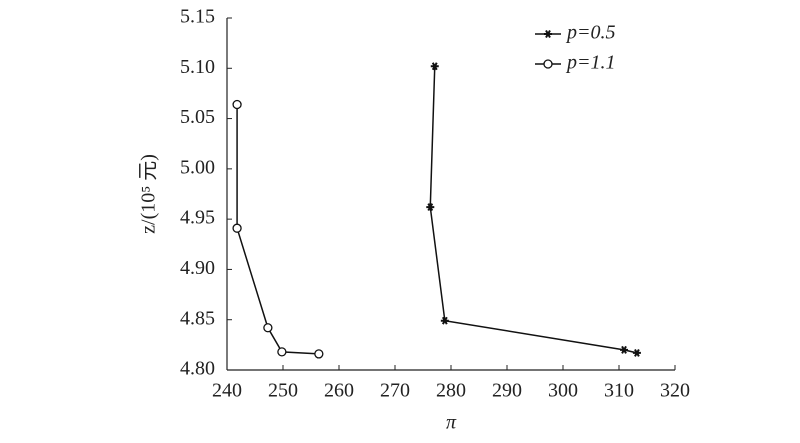 The width and height of the screenshot is (800, 443). I want to click on legend-label: p=0.5, so click(590, 33).